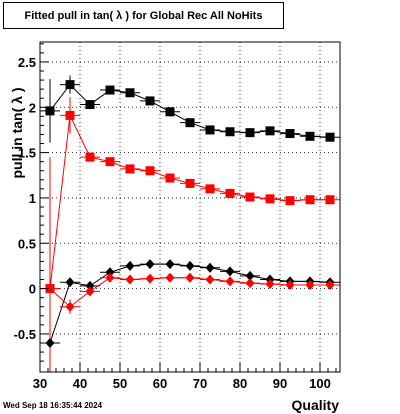  What do you see at coordinates (27, 243) in the screenshot?
I see `y-tick-label: 0.5` at bounding box center [27, 243].